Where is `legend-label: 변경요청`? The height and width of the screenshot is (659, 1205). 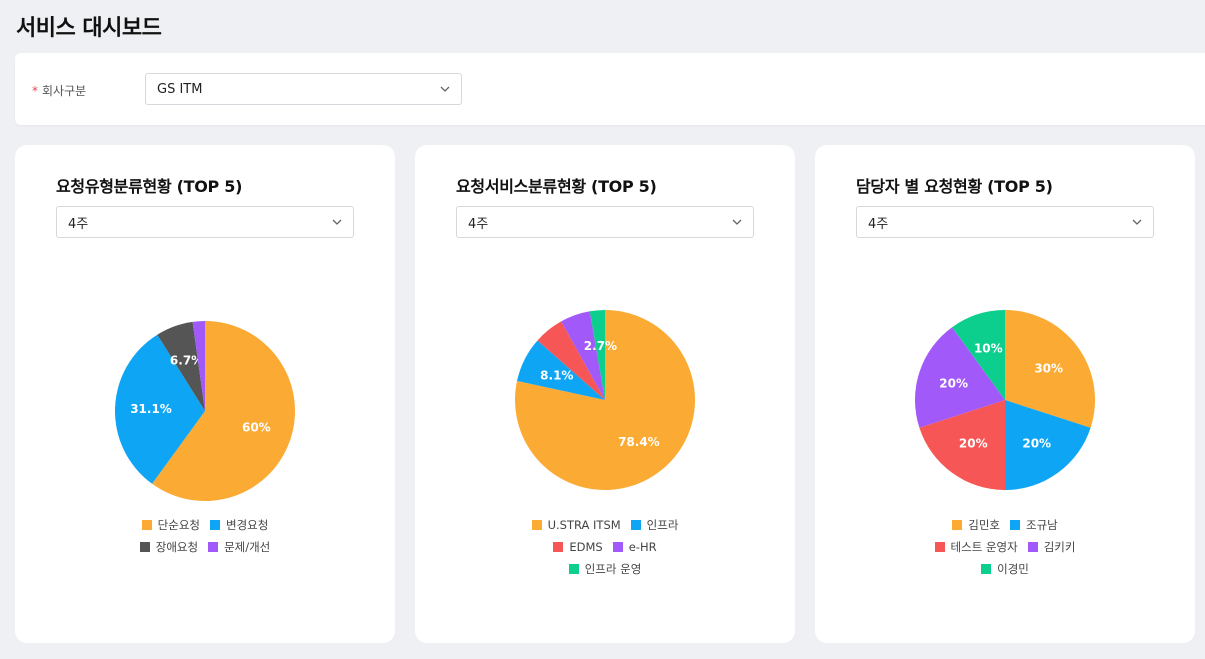
legend-label: 변경요청 is located at coordinates (247, 525).